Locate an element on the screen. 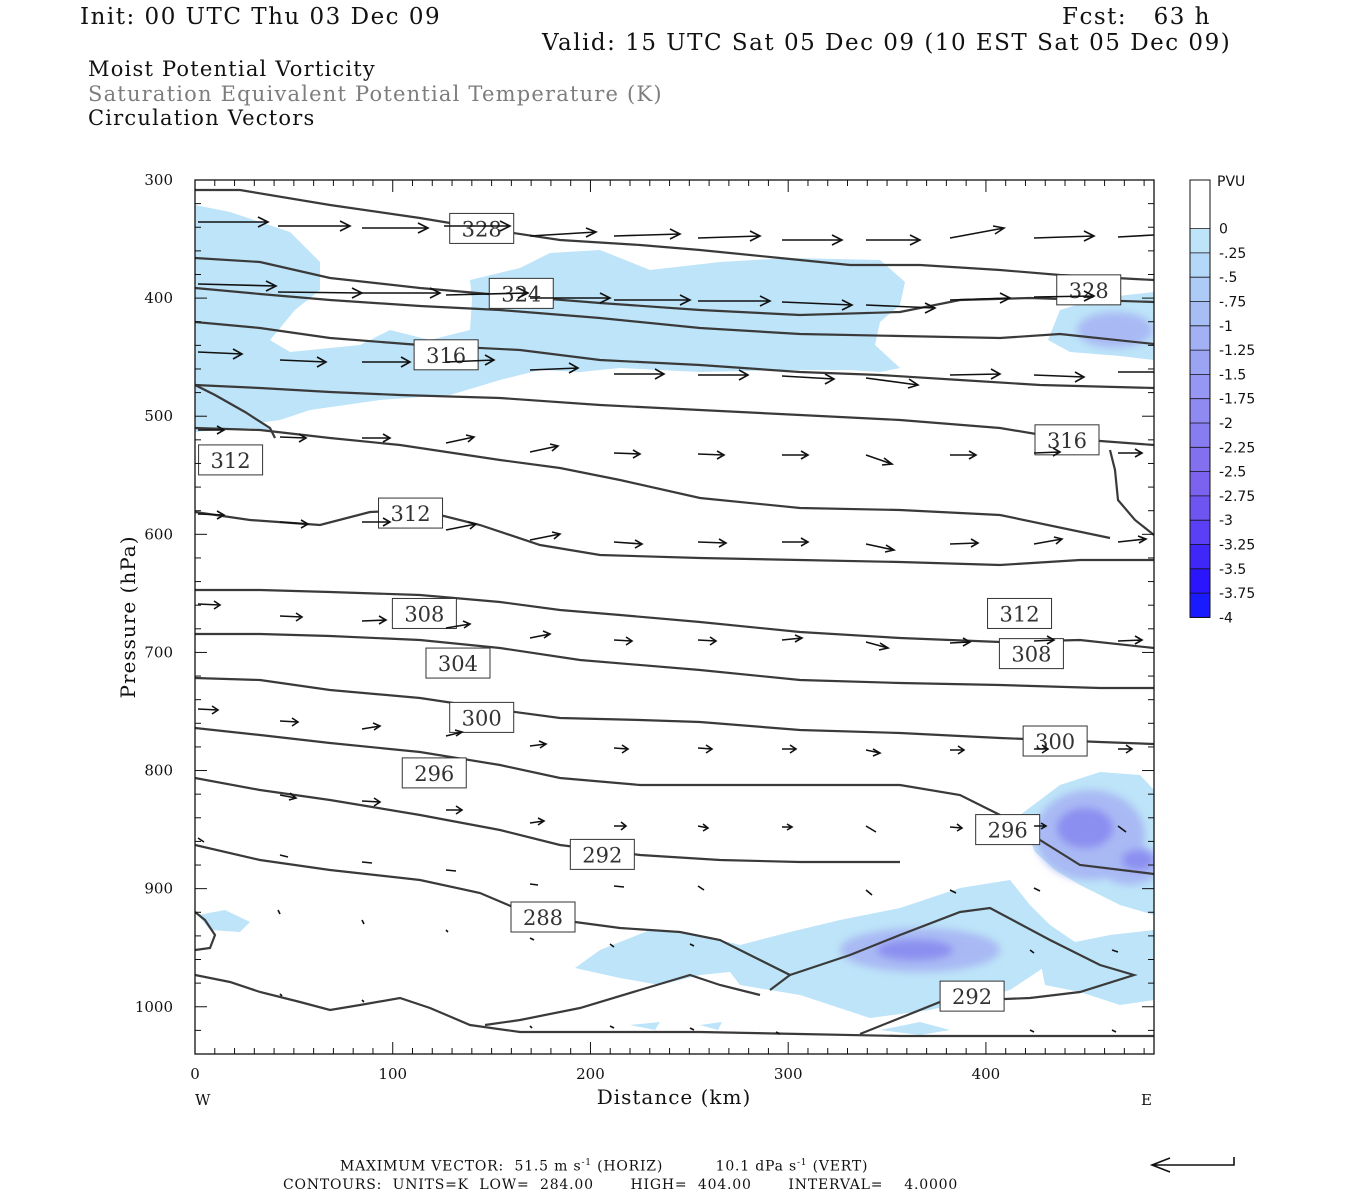 This screenshot has height=1200, width=1350. field-title-pv: Moist Potential Vorticity is located at coordinates (232, 69).